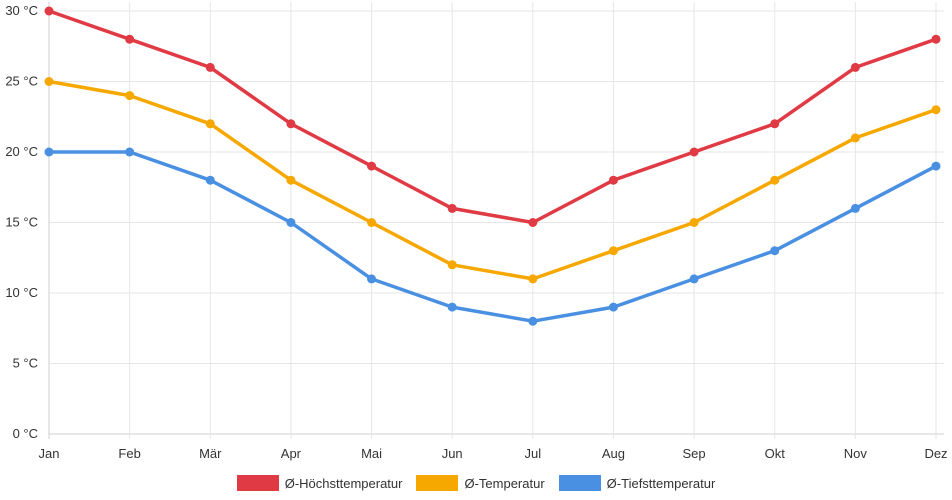 Image resolution: width=952 pixels, height=500 pixels. What do you see at coordinates (21, 10) in the screenshot?
I see `y-tick-label: 30 °C` at bounding box center [21, 10].